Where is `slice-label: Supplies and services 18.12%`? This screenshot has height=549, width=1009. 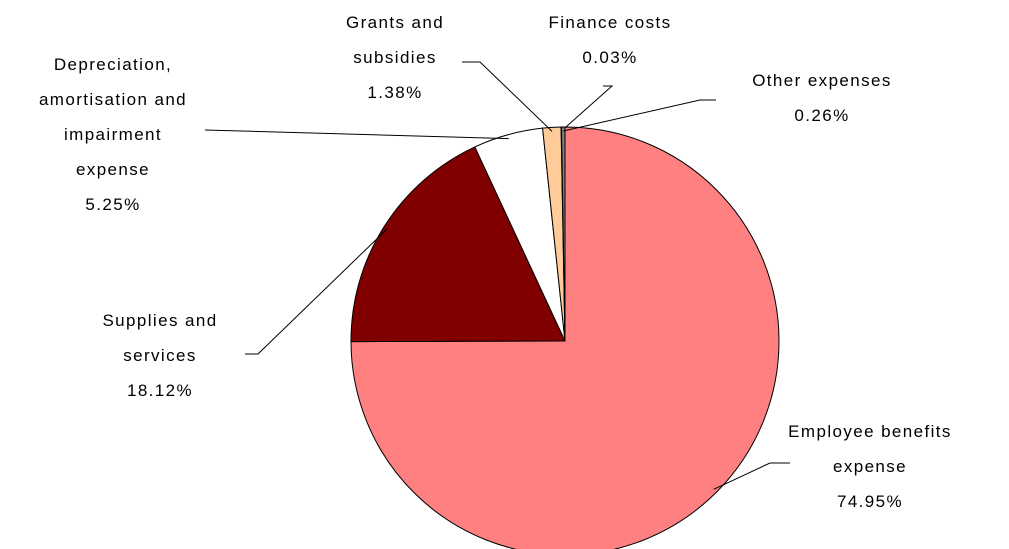 slice-label: Supplies and services 18.12% is located at coordinates (159, 355).